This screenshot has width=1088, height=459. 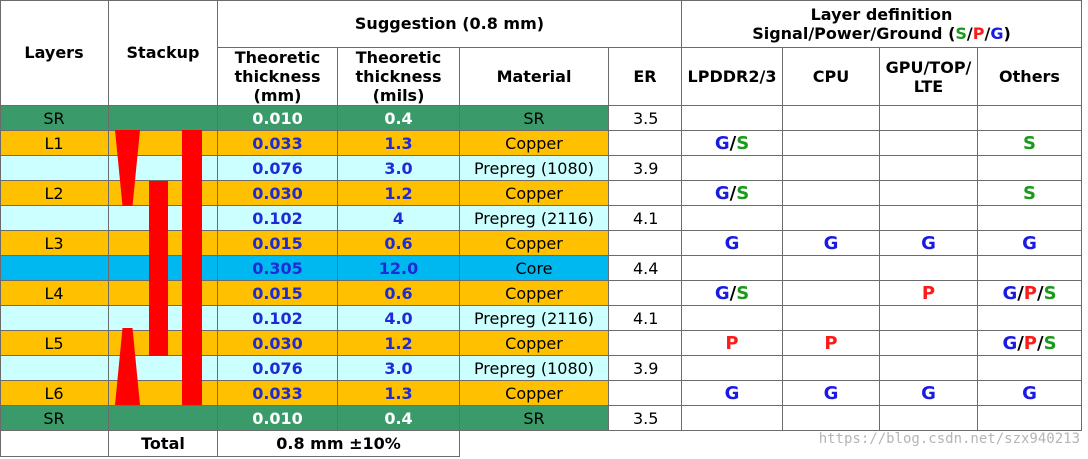 I want to click on thickness-mils-cell: 4, so click(x=399, y=218).